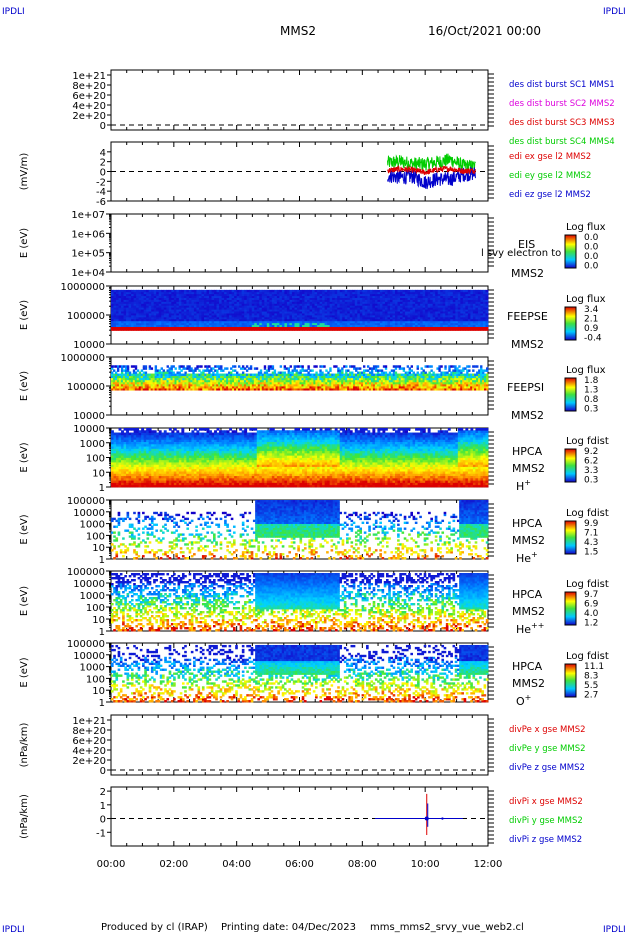 The image size is (630, 934). Describe the element at coordinates (431, 163) in the screenshot. I see `series-line` at that location.